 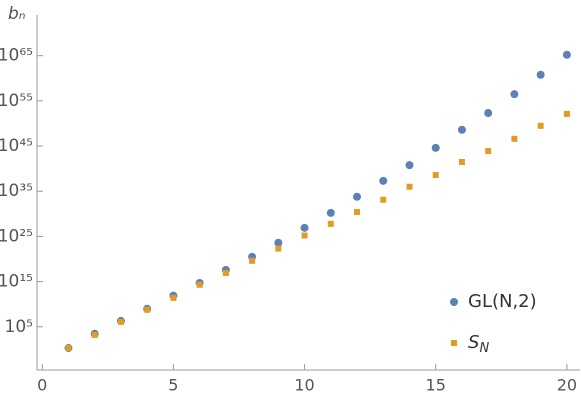 I want to click on x-tick-label: 0, so click(x=42, y=385).